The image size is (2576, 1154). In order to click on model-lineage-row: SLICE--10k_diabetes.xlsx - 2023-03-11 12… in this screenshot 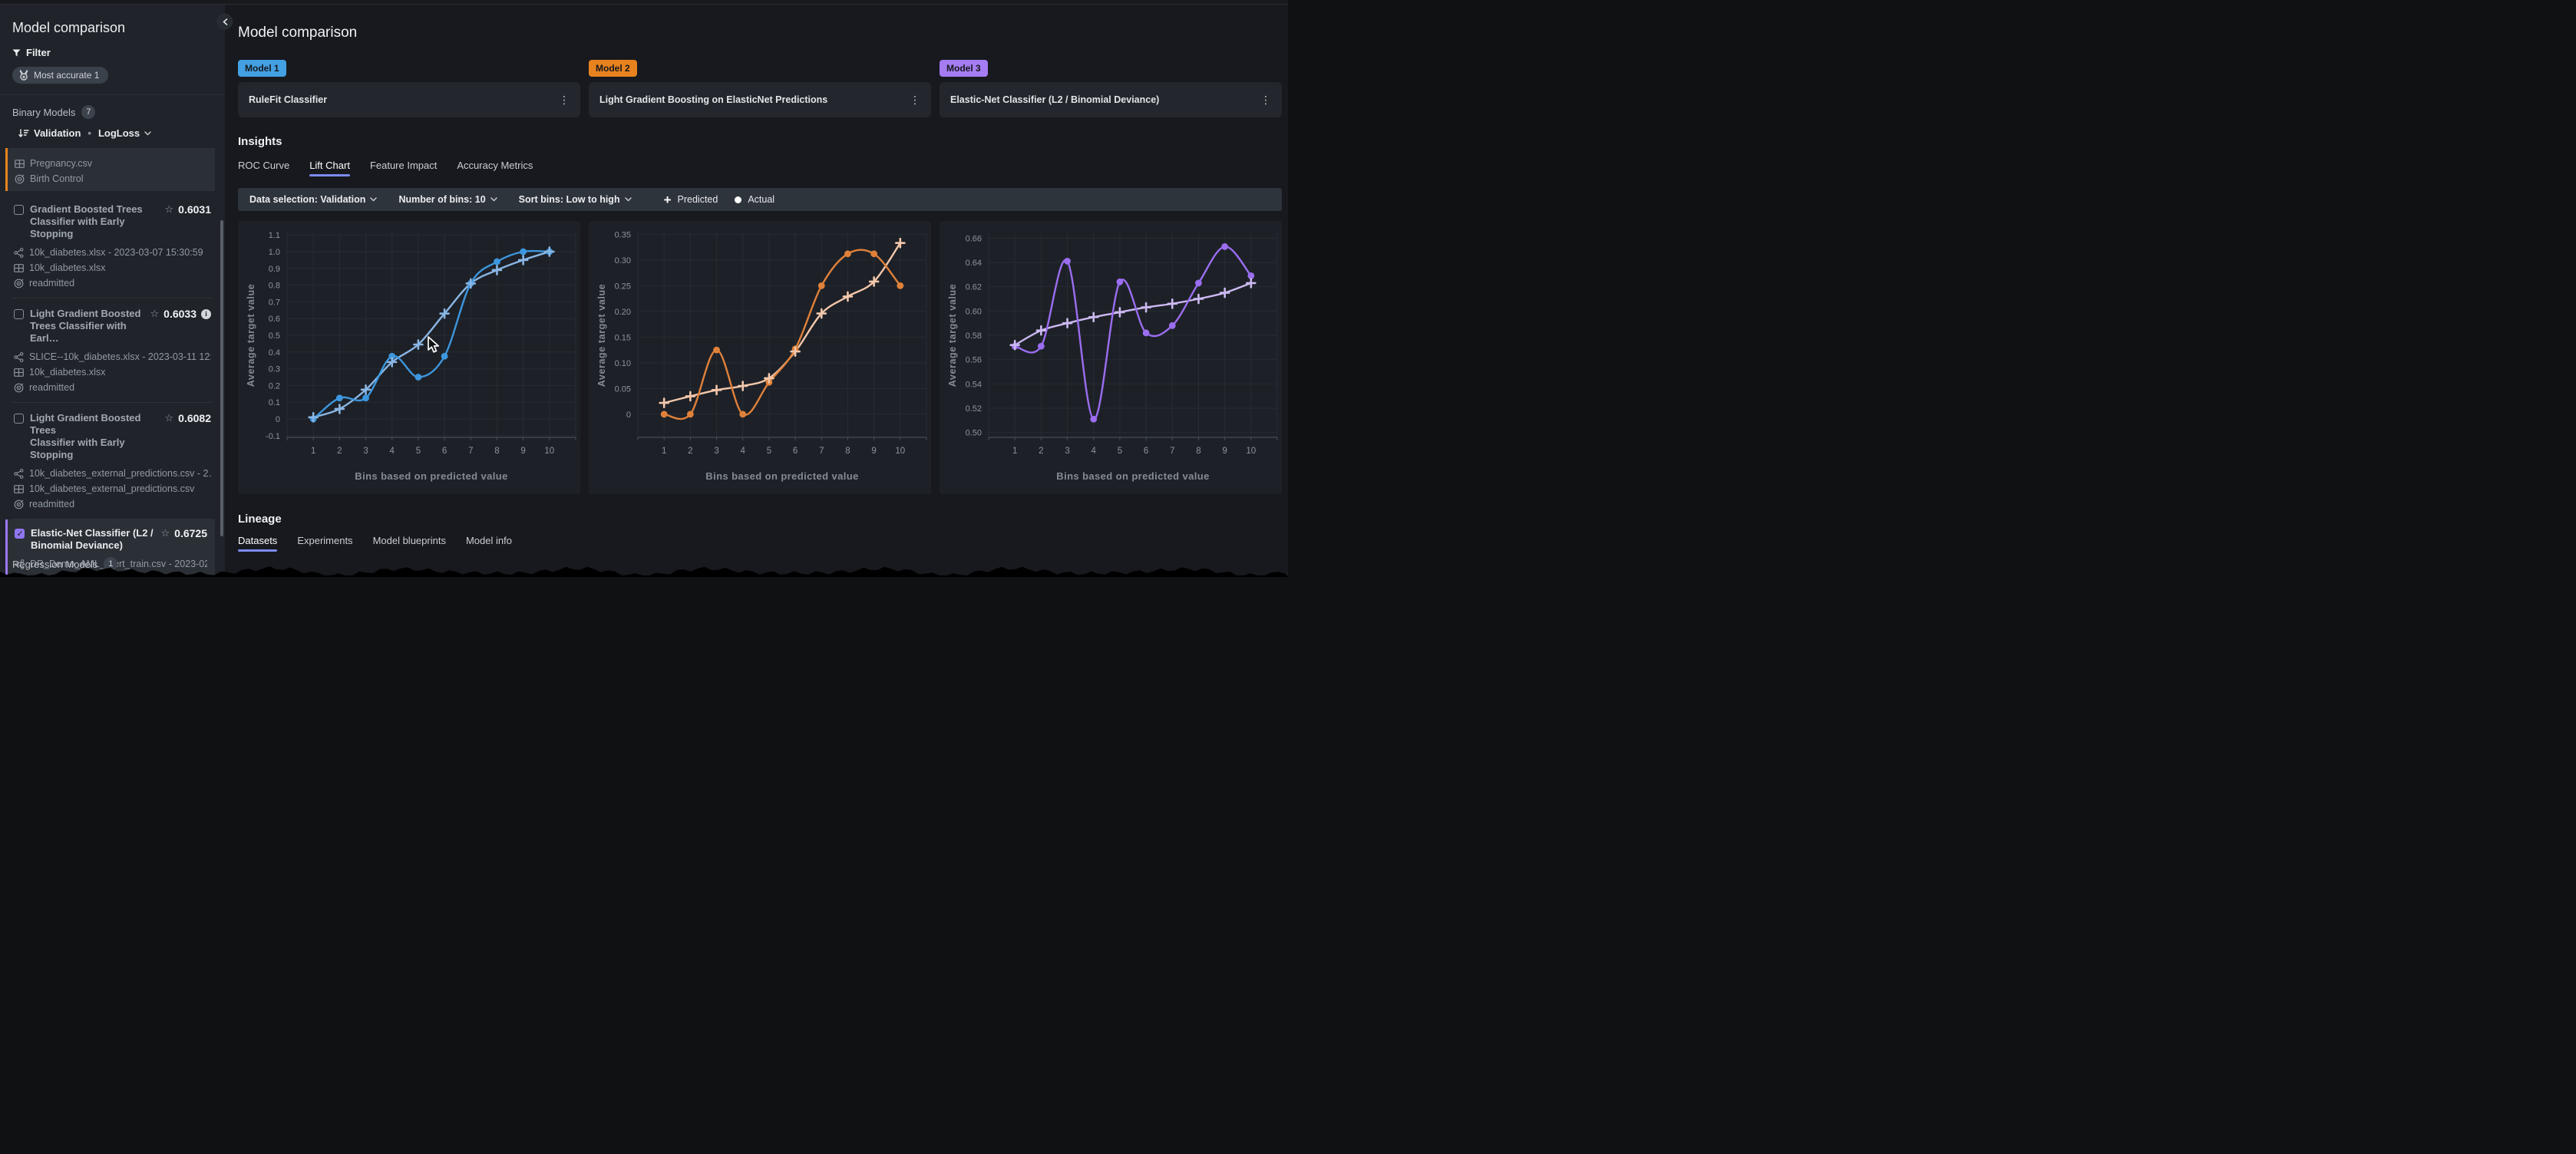, I will do `click(112, 356)`.